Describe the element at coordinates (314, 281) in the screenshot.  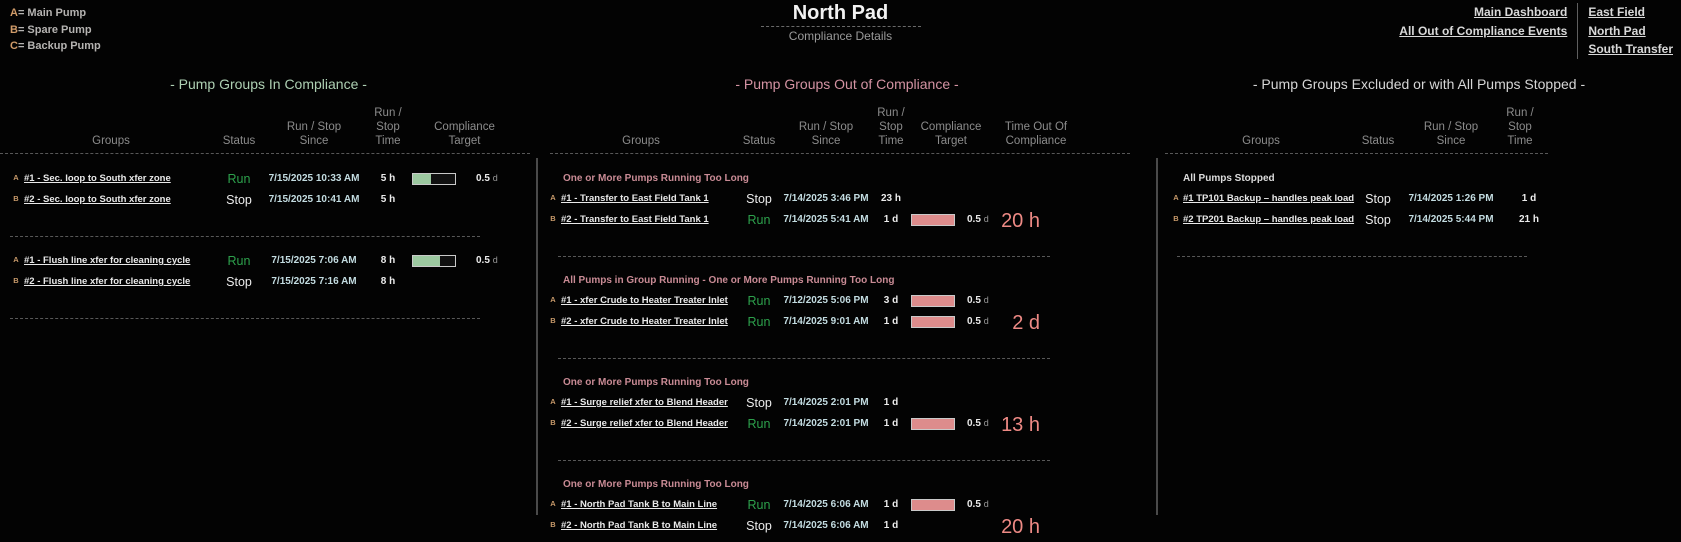
I see `run-stop-since: 7/15/2025 7:16 AM` at that location.